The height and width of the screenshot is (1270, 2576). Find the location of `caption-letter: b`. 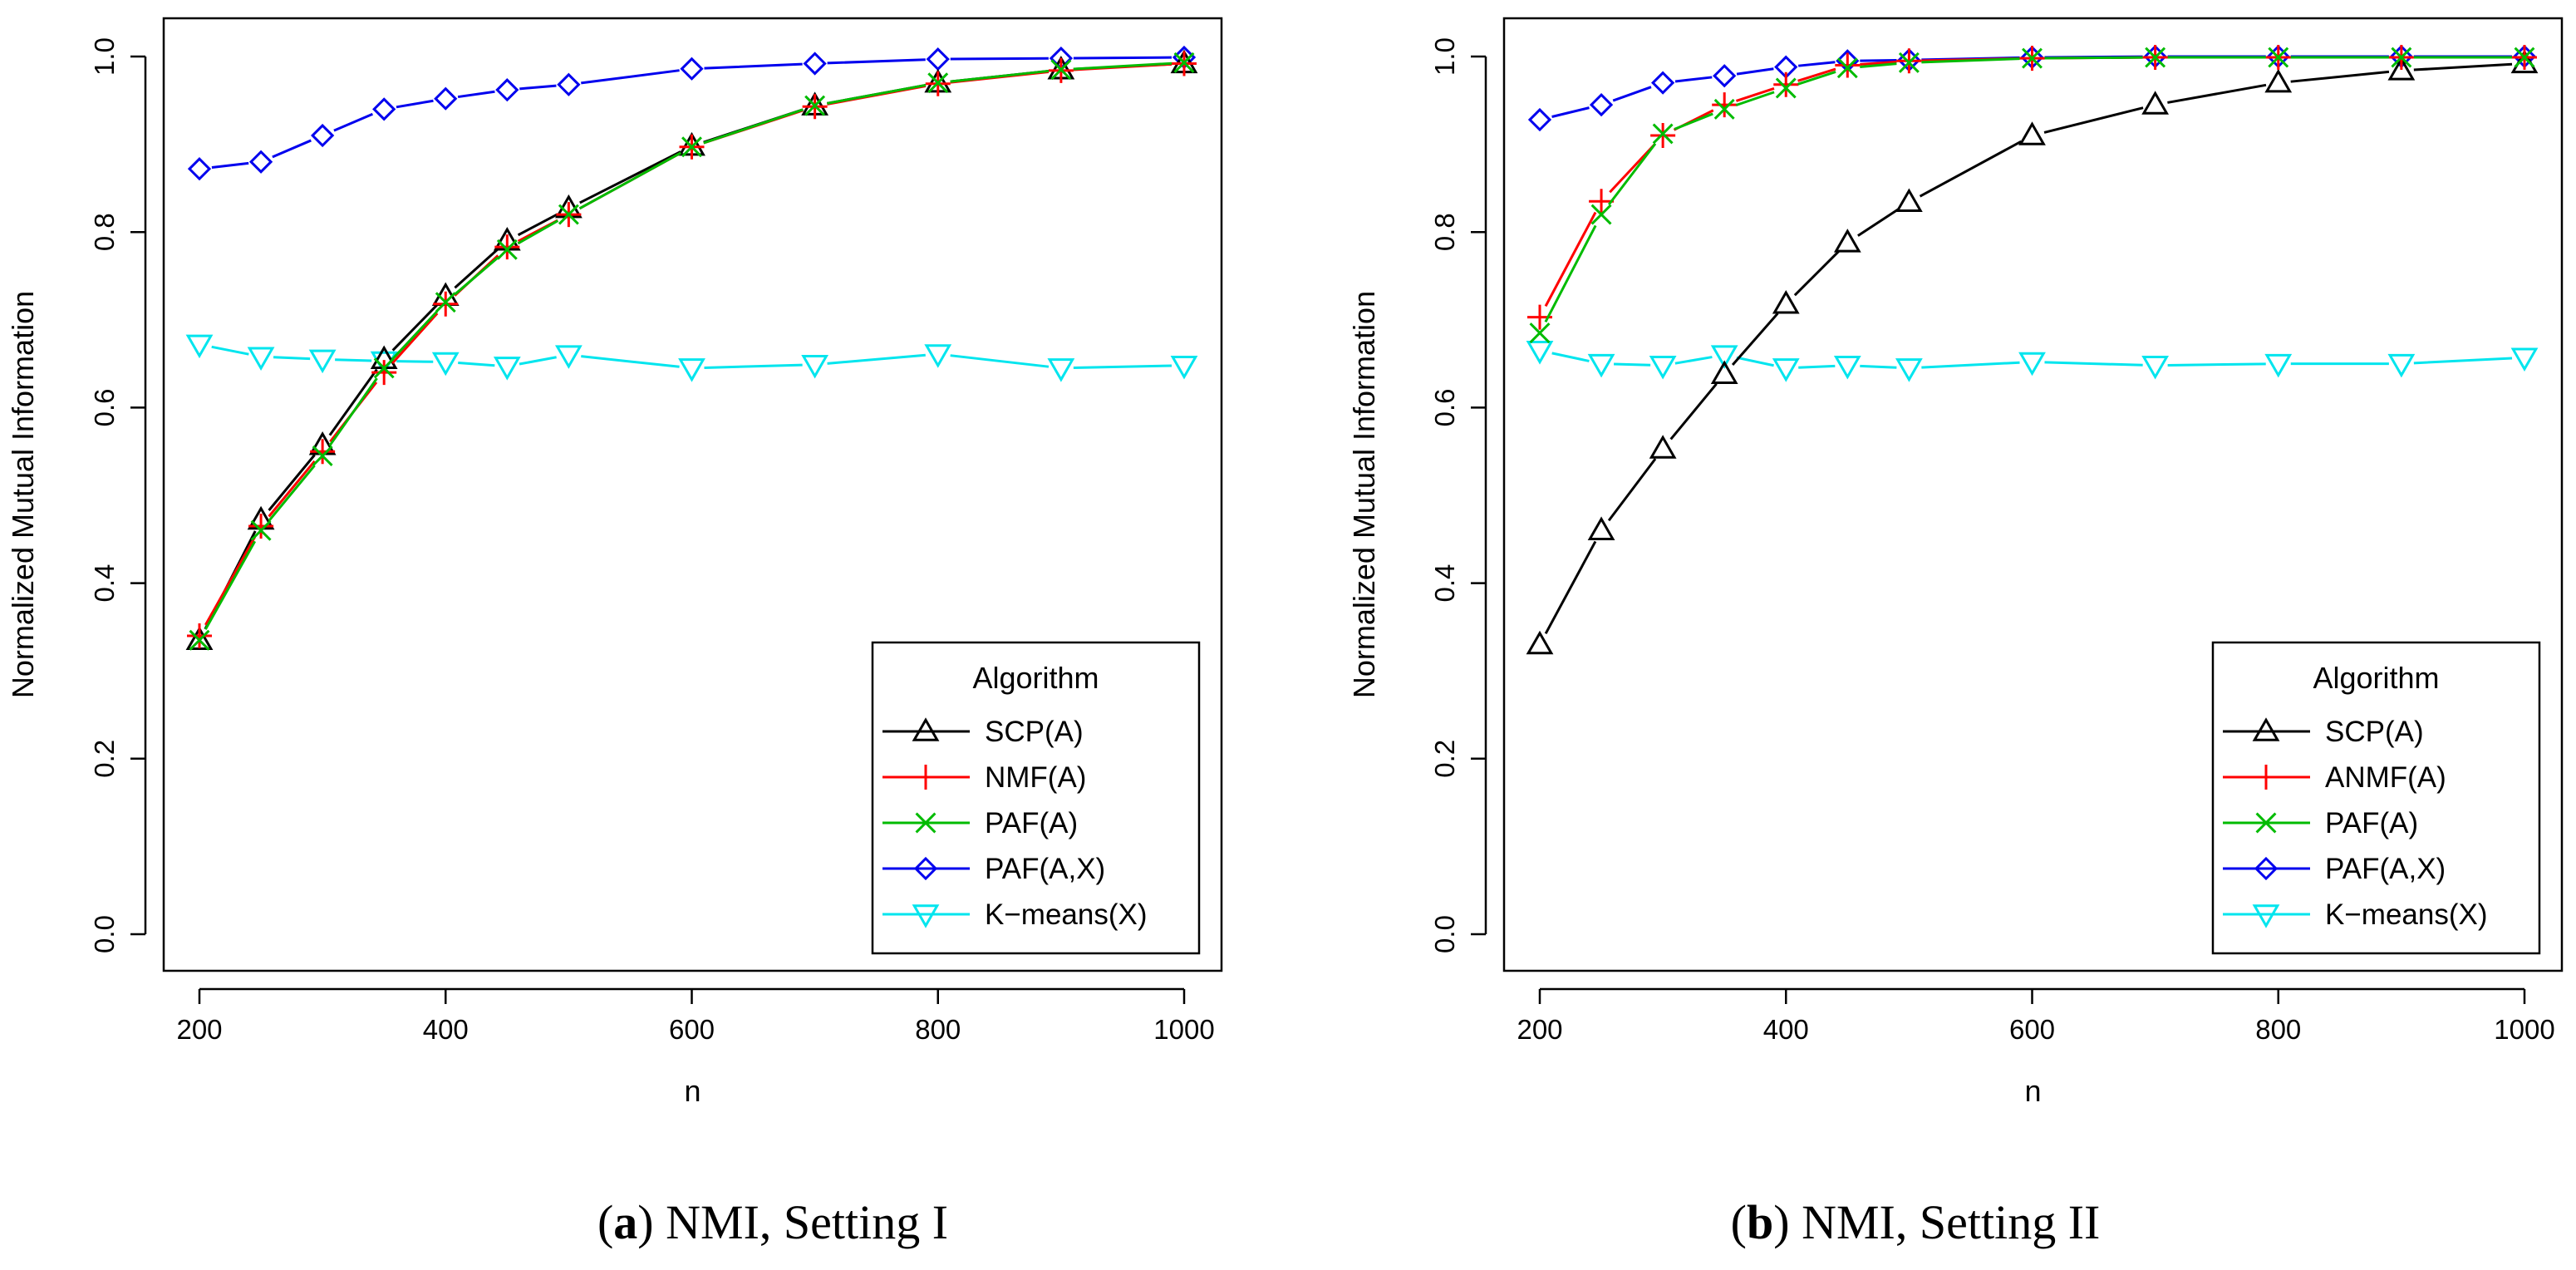

caption-letter: b is located at coordinates (1760, 1222).